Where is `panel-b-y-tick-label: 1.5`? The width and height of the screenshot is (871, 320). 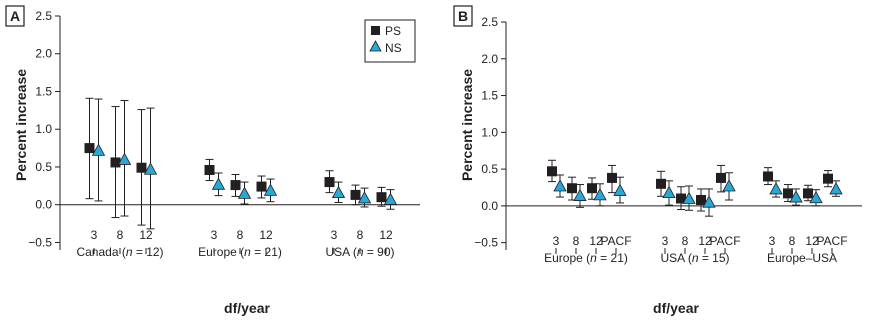 panel-b-y-tick-label: 1.5 is located at coordinates (489, 96).